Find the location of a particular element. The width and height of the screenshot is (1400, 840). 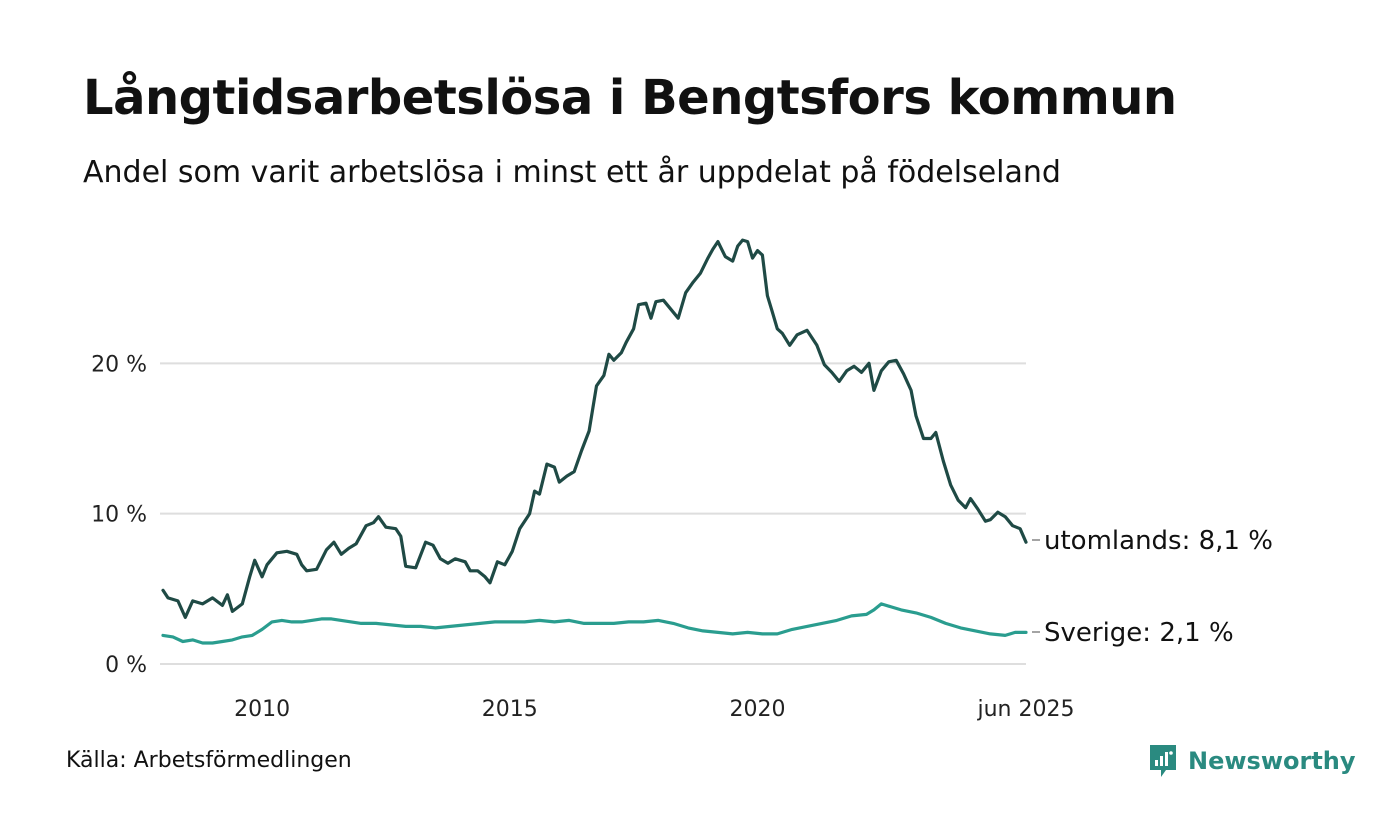

series-end-label: utomlands: 8,1 % is located at coordinates (1158, 541).